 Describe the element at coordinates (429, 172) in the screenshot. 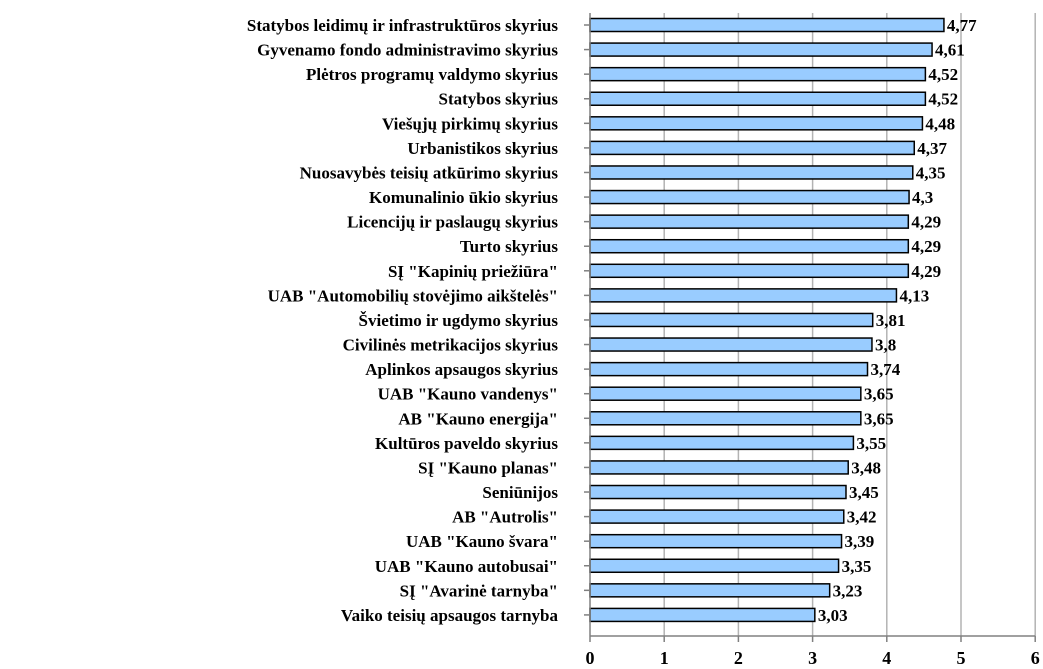

I see `category-label: Nuosavybės teisių atkūrimo skyrius` at that location.